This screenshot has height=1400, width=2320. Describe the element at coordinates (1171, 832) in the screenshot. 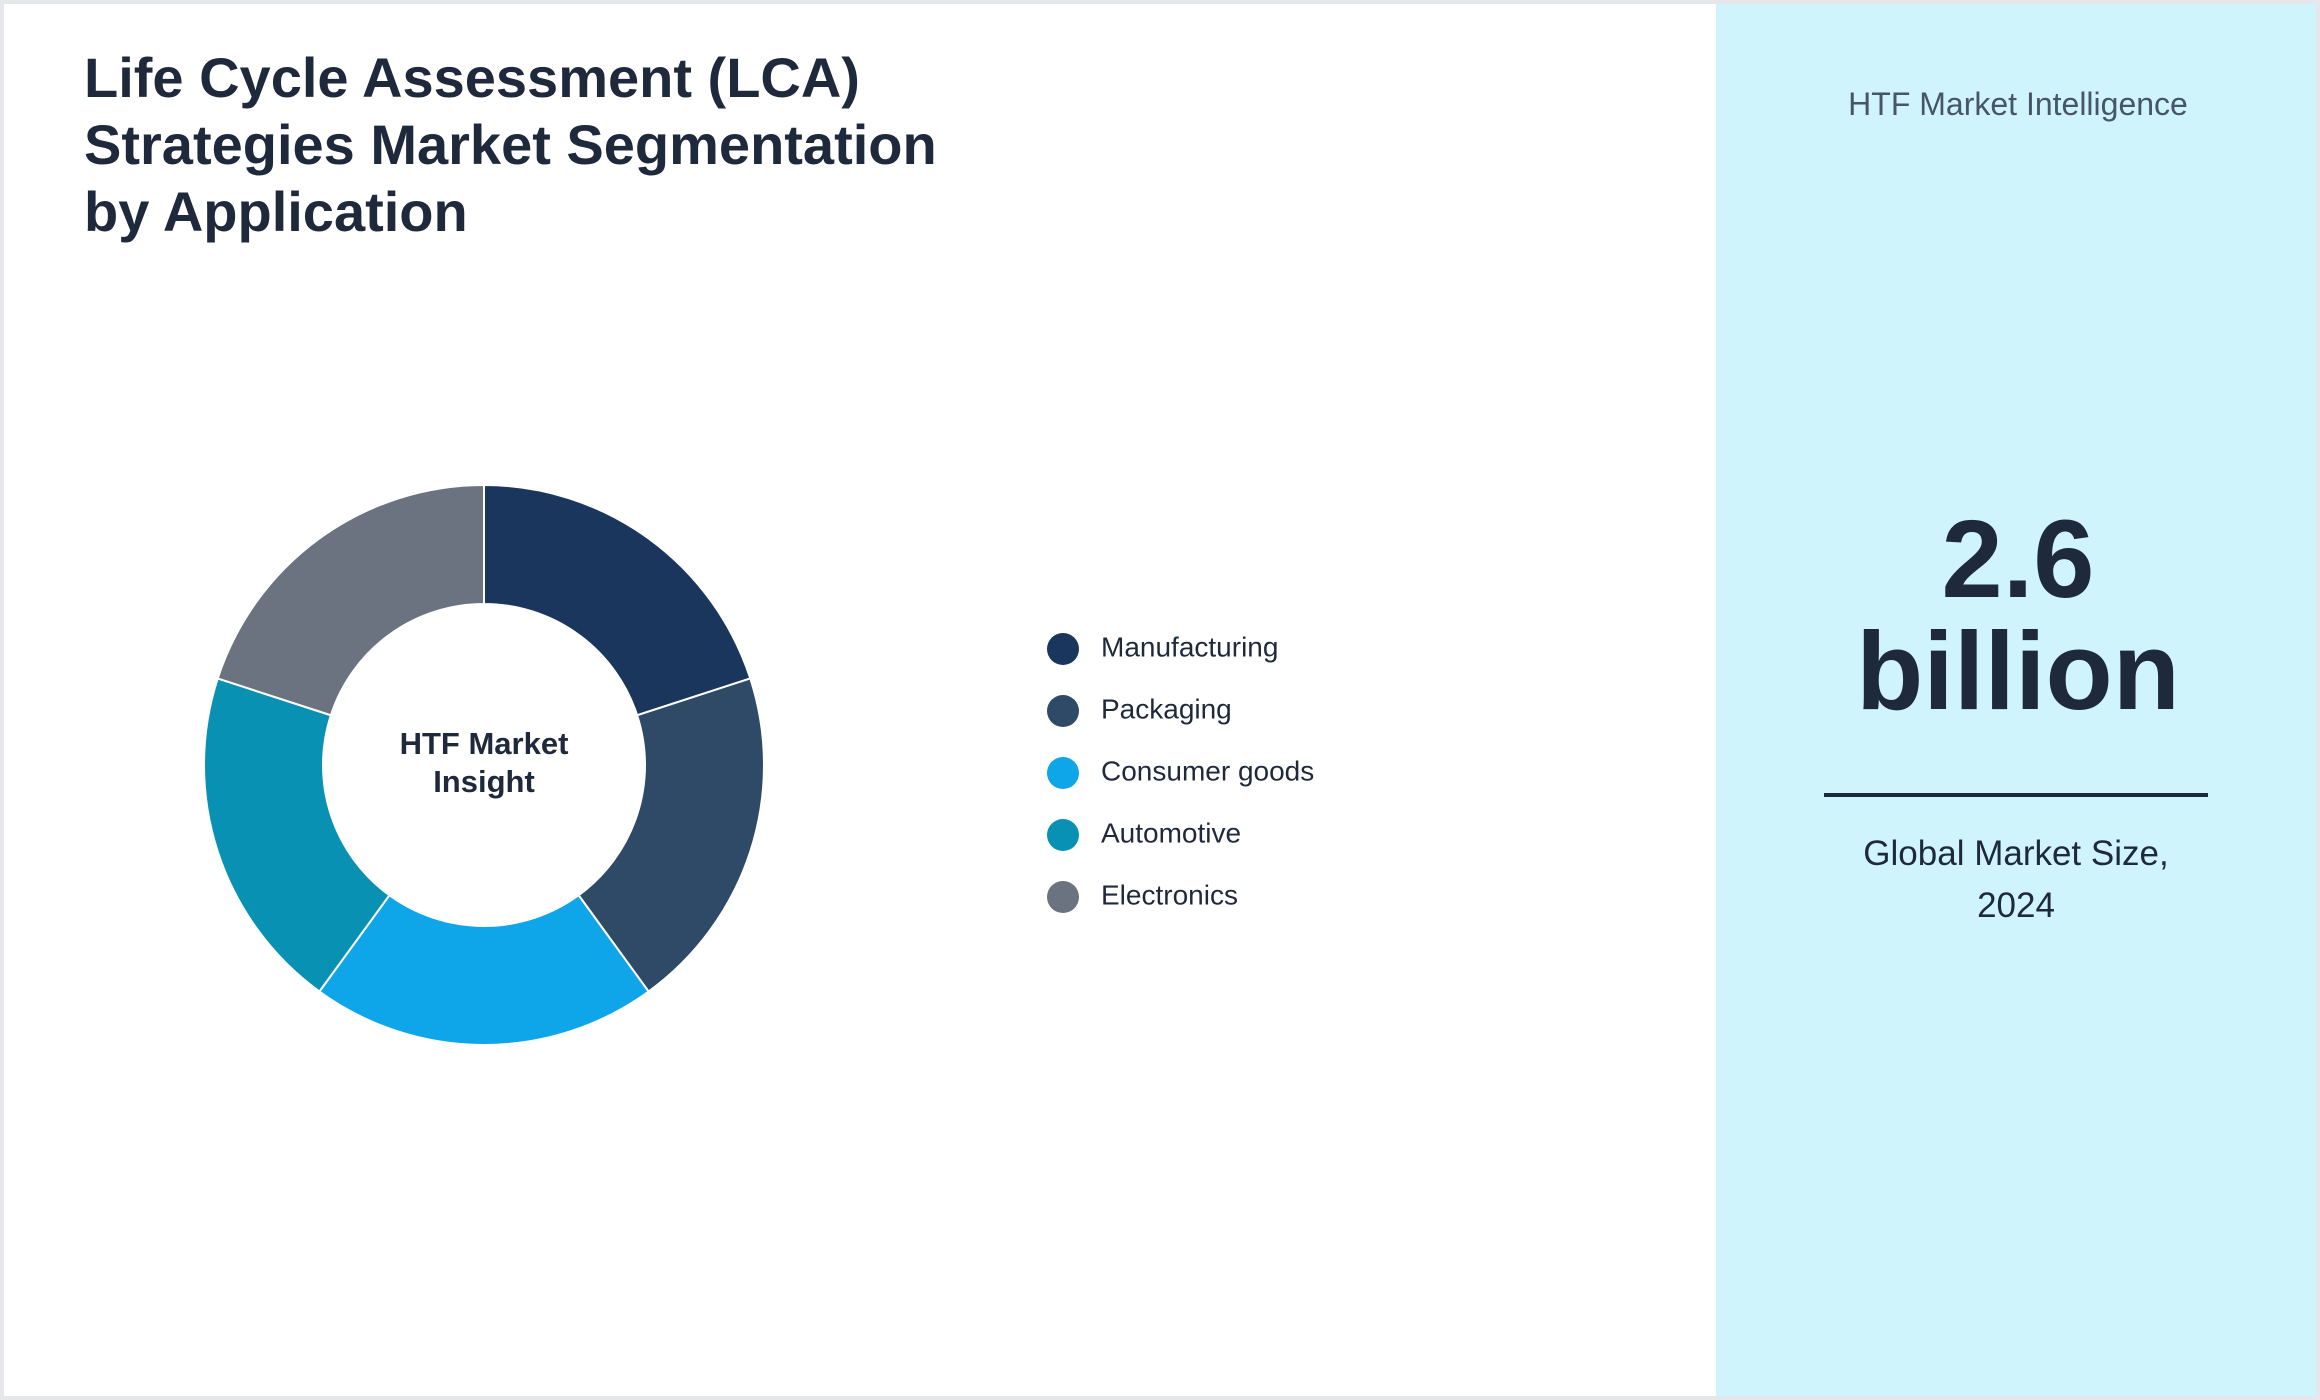

I see `legend-label: Automotive` at that location.